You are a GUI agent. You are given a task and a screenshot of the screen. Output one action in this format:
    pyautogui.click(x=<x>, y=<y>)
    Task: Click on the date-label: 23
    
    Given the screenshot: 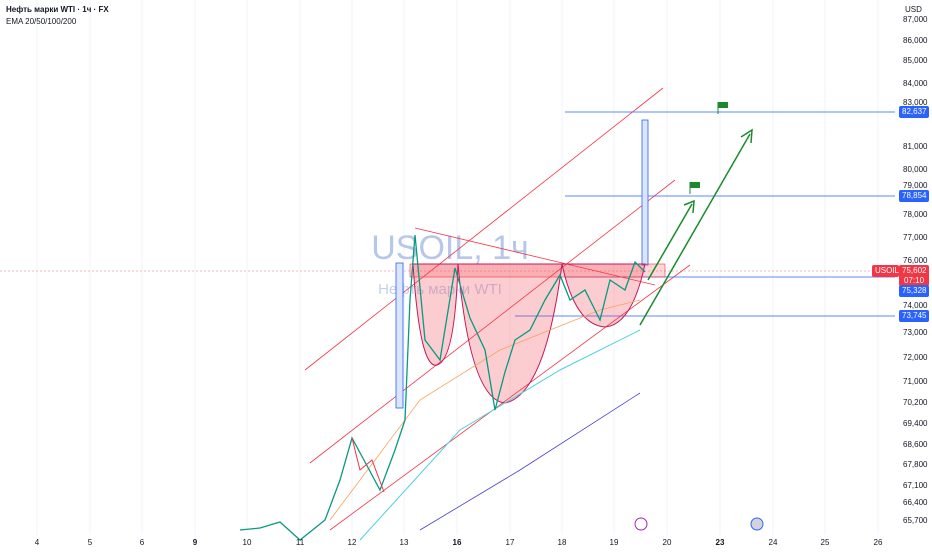 What is the action you would take?
    pyautogui.click(x=720, y=542)
    